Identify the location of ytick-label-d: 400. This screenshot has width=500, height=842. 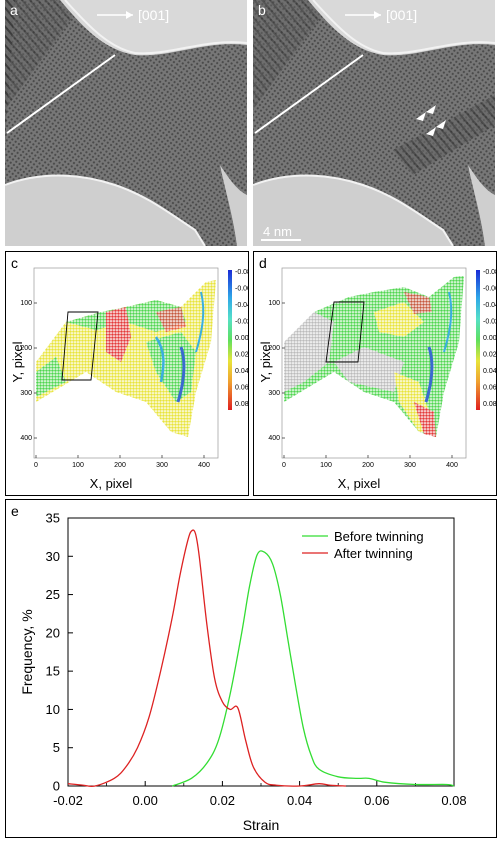
(274, 438).